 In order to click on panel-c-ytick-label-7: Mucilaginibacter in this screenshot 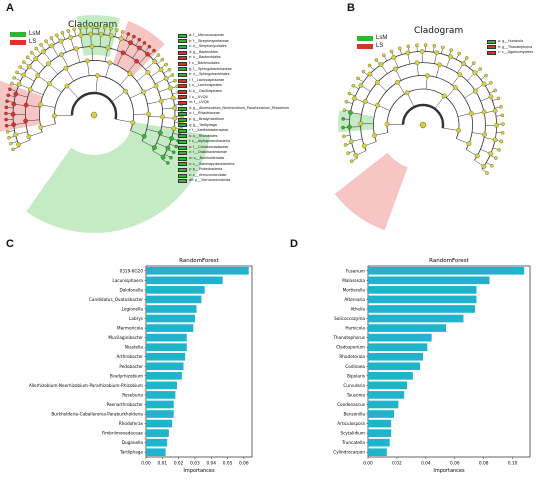, I will do `click(125, 337)`.